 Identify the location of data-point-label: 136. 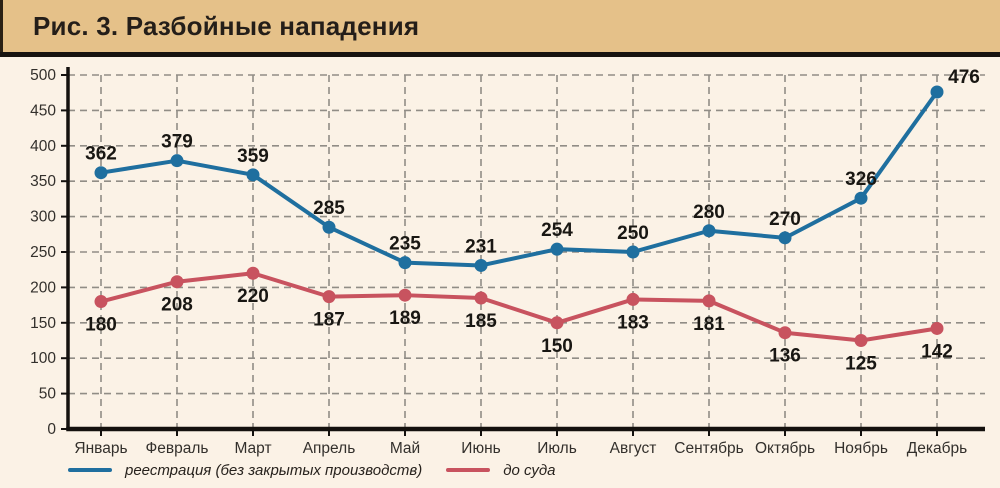
(785, 356).